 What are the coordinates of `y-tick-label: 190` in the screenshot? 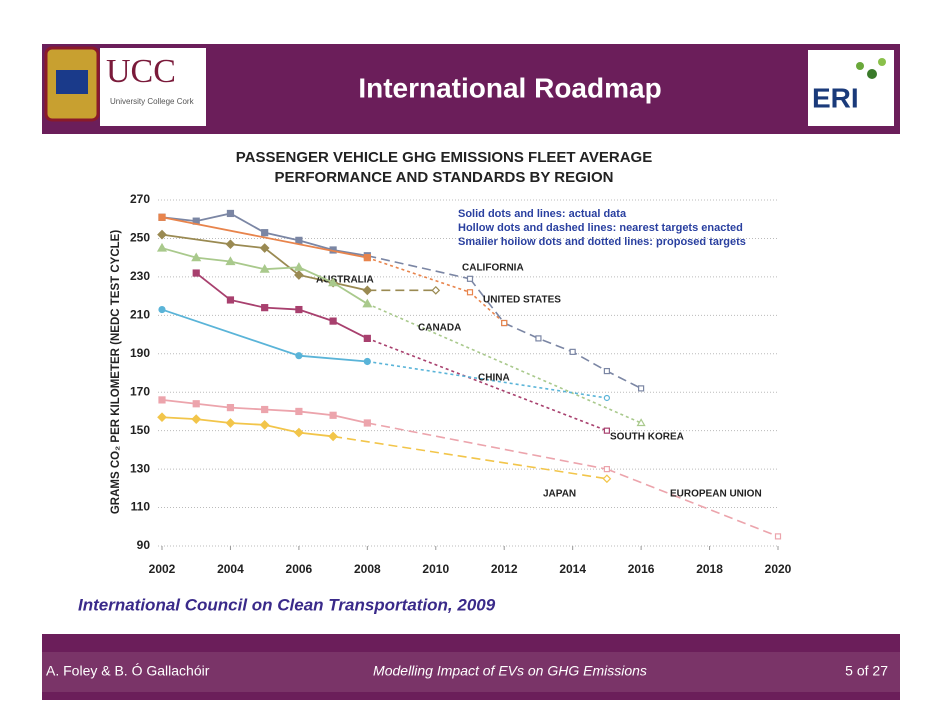 It's located at (140, 353).